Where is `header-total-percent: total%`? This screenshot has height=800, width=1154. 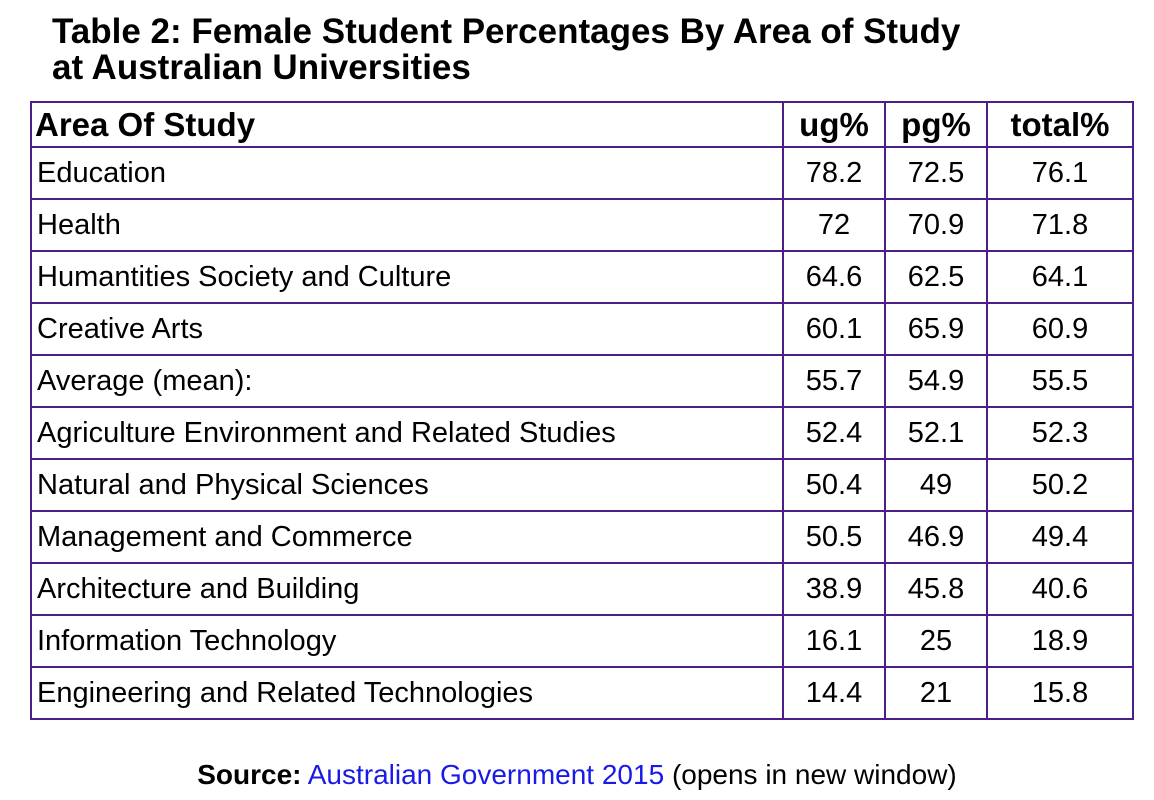 header-total-percent: total% is located at coordinates (1060, 124).